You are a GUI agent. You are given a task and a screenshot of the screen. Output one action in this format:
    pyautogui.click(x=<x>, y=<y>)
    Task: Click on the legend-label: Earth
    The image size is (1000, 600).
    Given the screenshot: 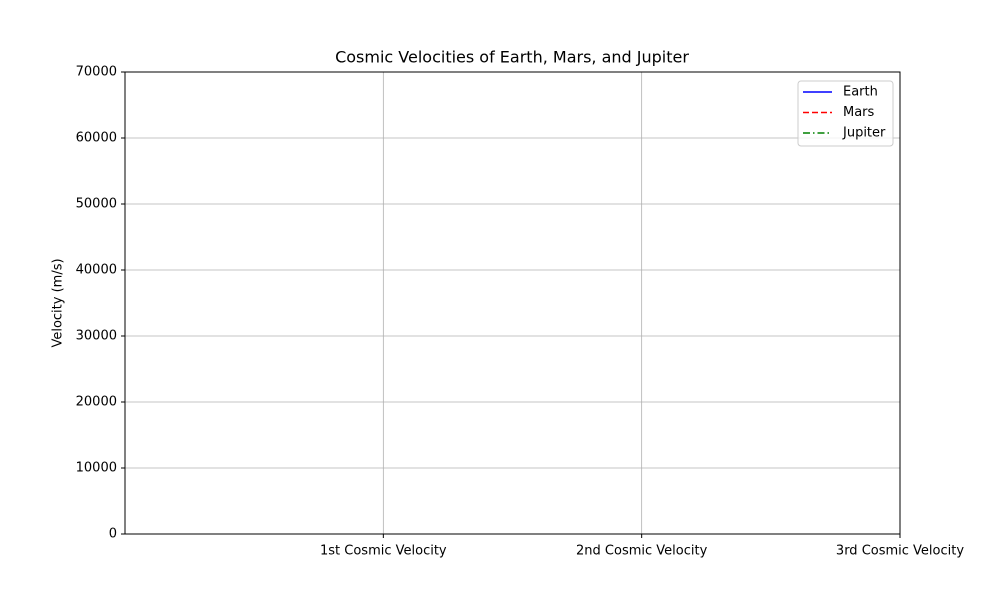 What is the action you would take?
    pyautogui.click(x=860, y=92)
    